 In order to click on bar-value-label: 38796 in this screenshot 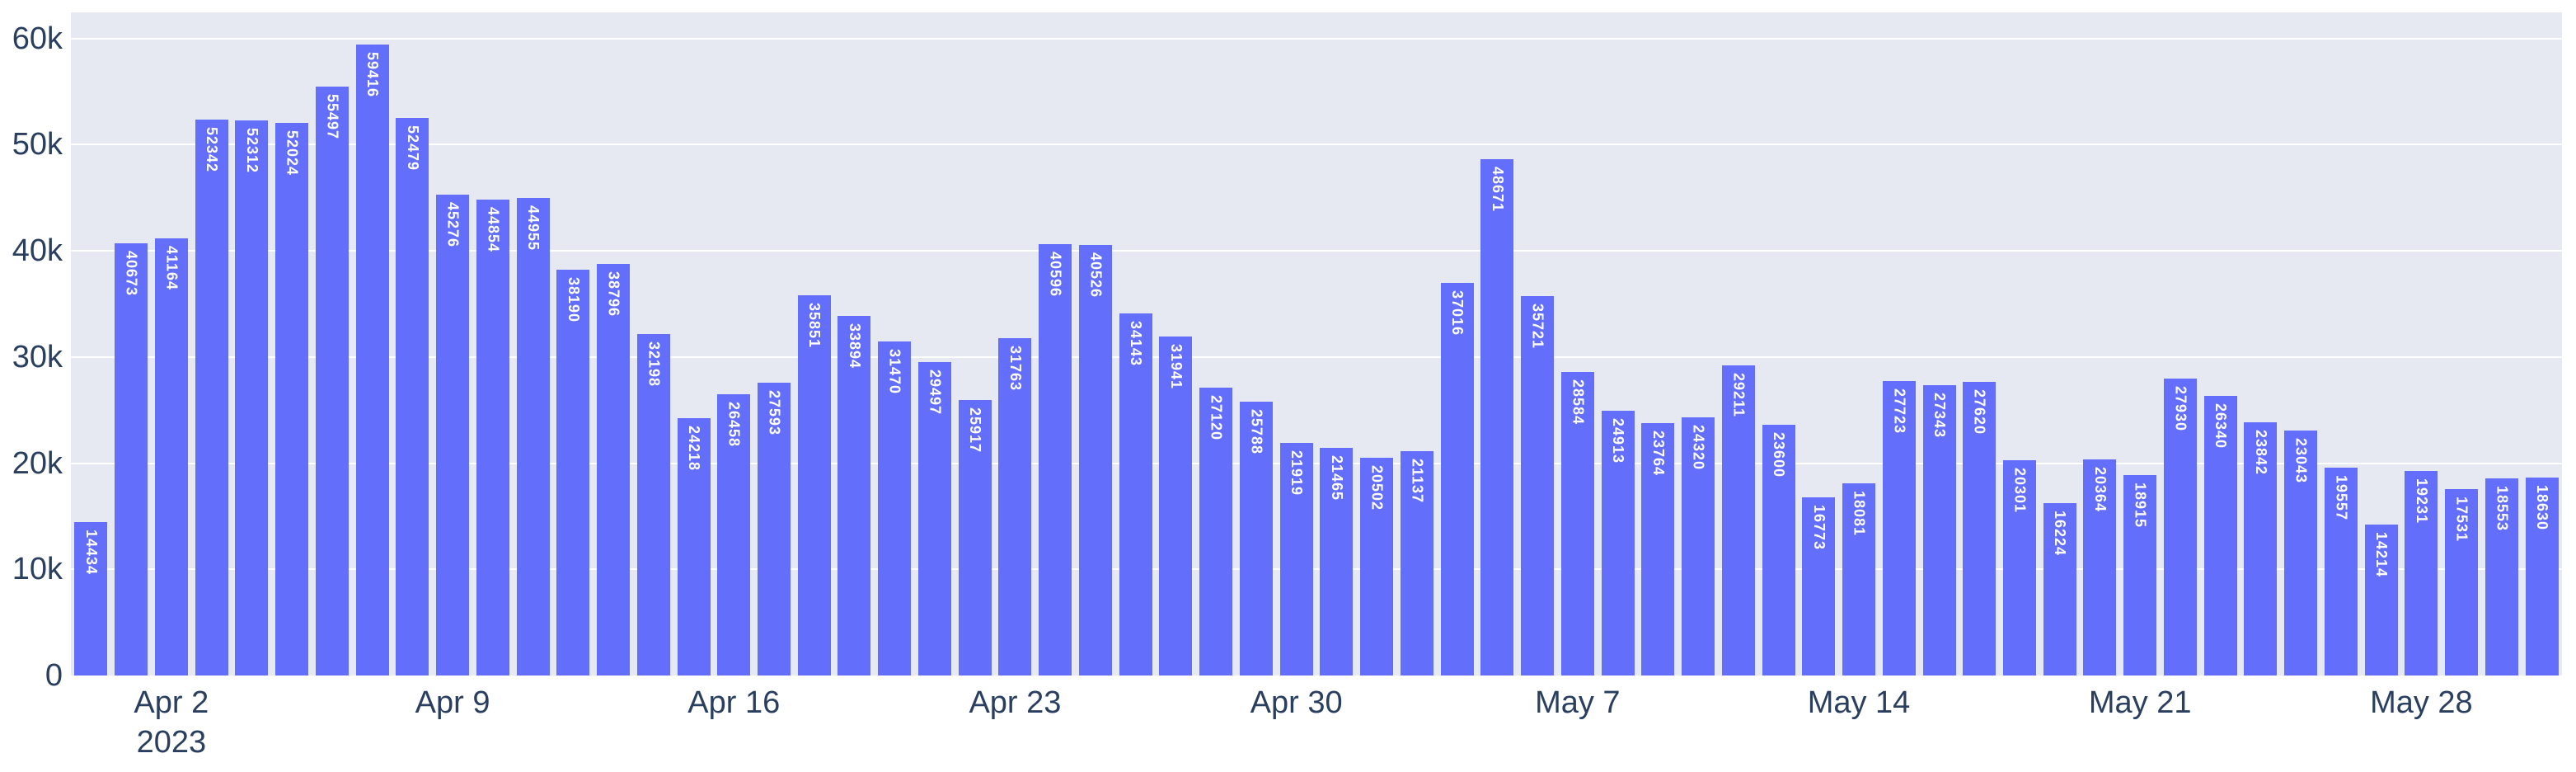, I will do `click(614, 294)`.